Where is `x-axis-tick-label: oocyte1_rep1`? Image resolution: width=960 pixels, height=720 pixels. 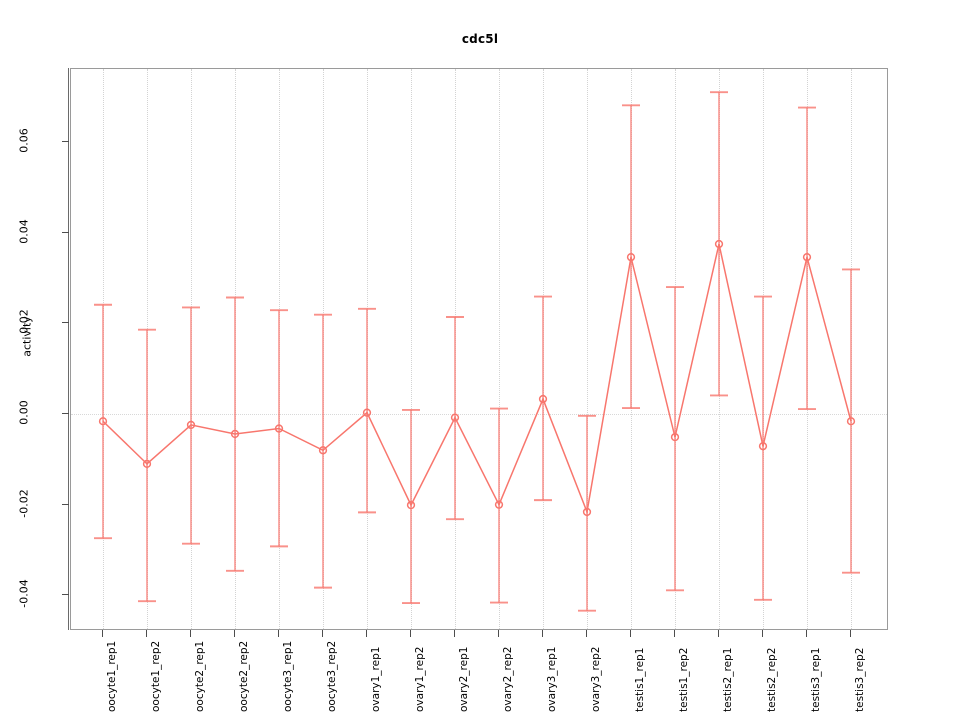 x-axis-tick-label: oocyte1_rep1 is located at coordinates (112, 676).